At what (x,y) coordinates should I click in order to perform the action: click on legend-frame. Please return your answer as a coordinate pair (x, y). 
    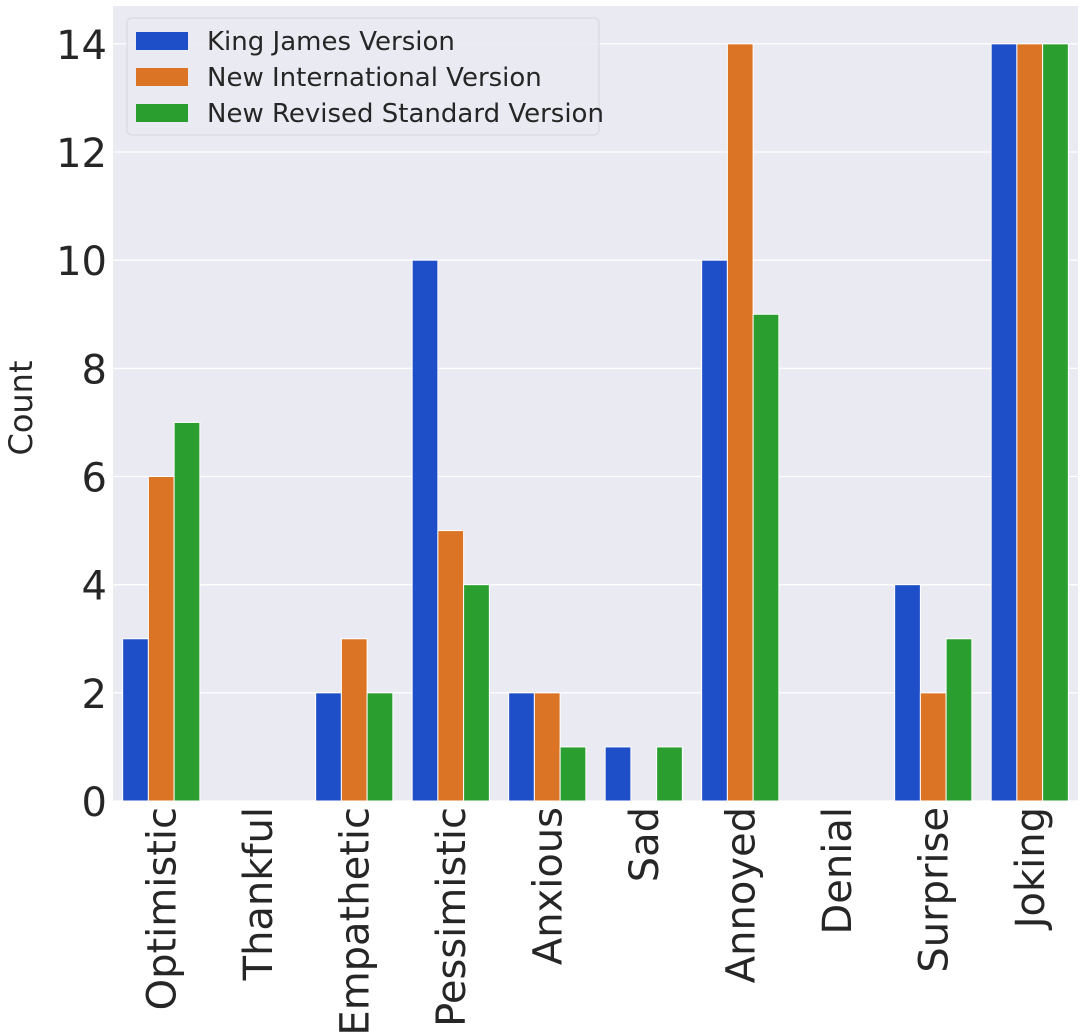
    Looking at the image, I should click on (363, 76).